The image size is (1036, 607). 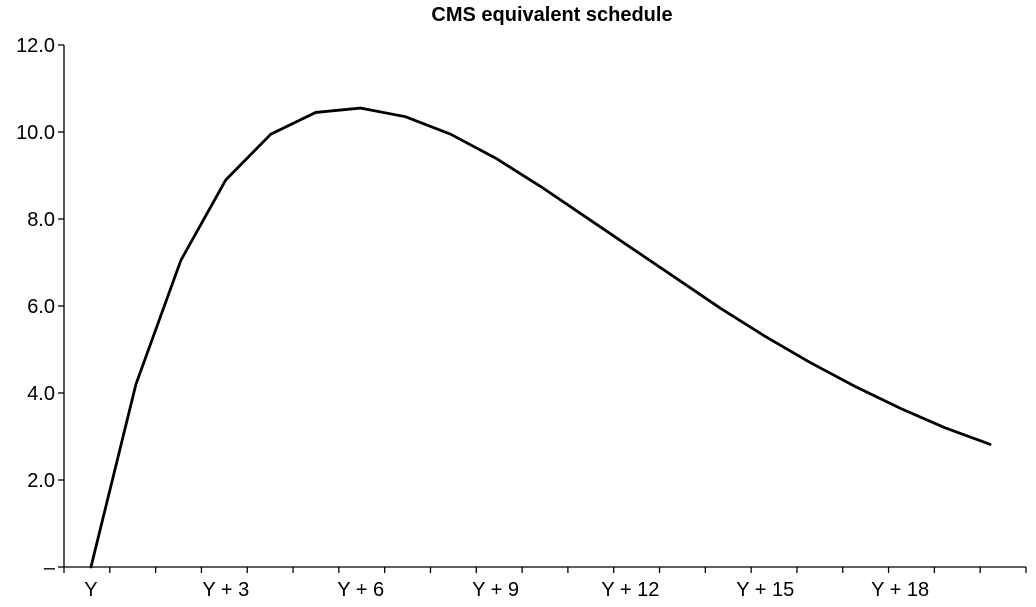 What do you see at coordinates (90, 590) in the screenshot?
I see `x-tick-label: Y` at bounding box center [90, 590].